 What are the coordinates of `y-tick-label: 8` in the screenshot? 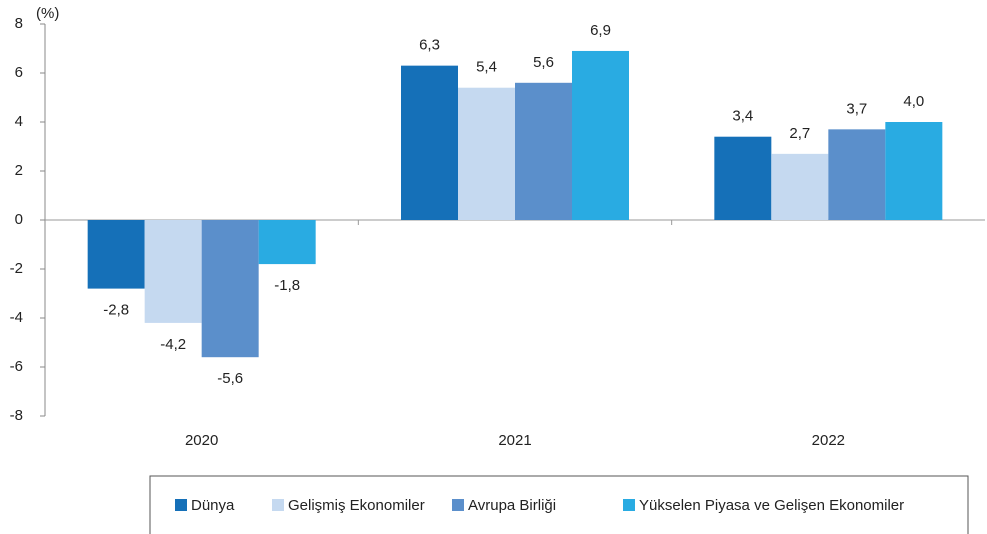 It's located at (19, 23).